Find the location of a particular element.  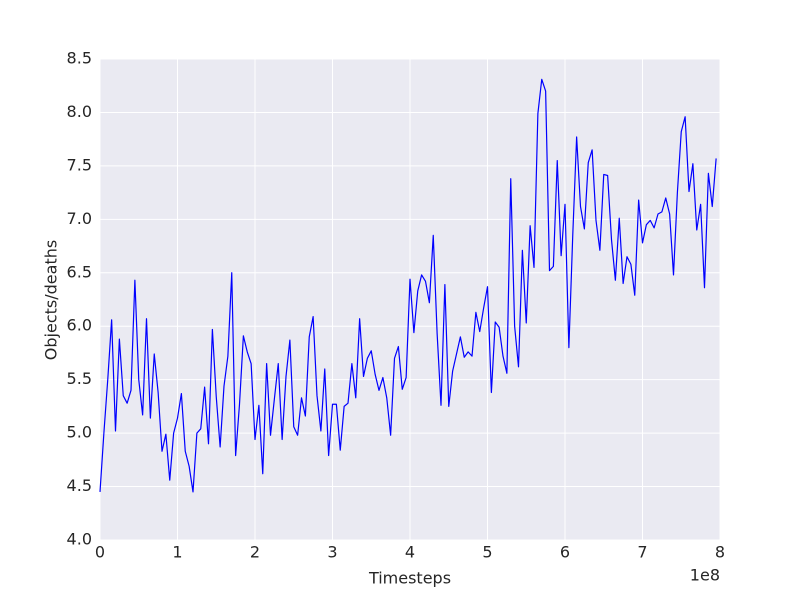

x-axis-label: Timesteps is located at coordinates (409, 578).